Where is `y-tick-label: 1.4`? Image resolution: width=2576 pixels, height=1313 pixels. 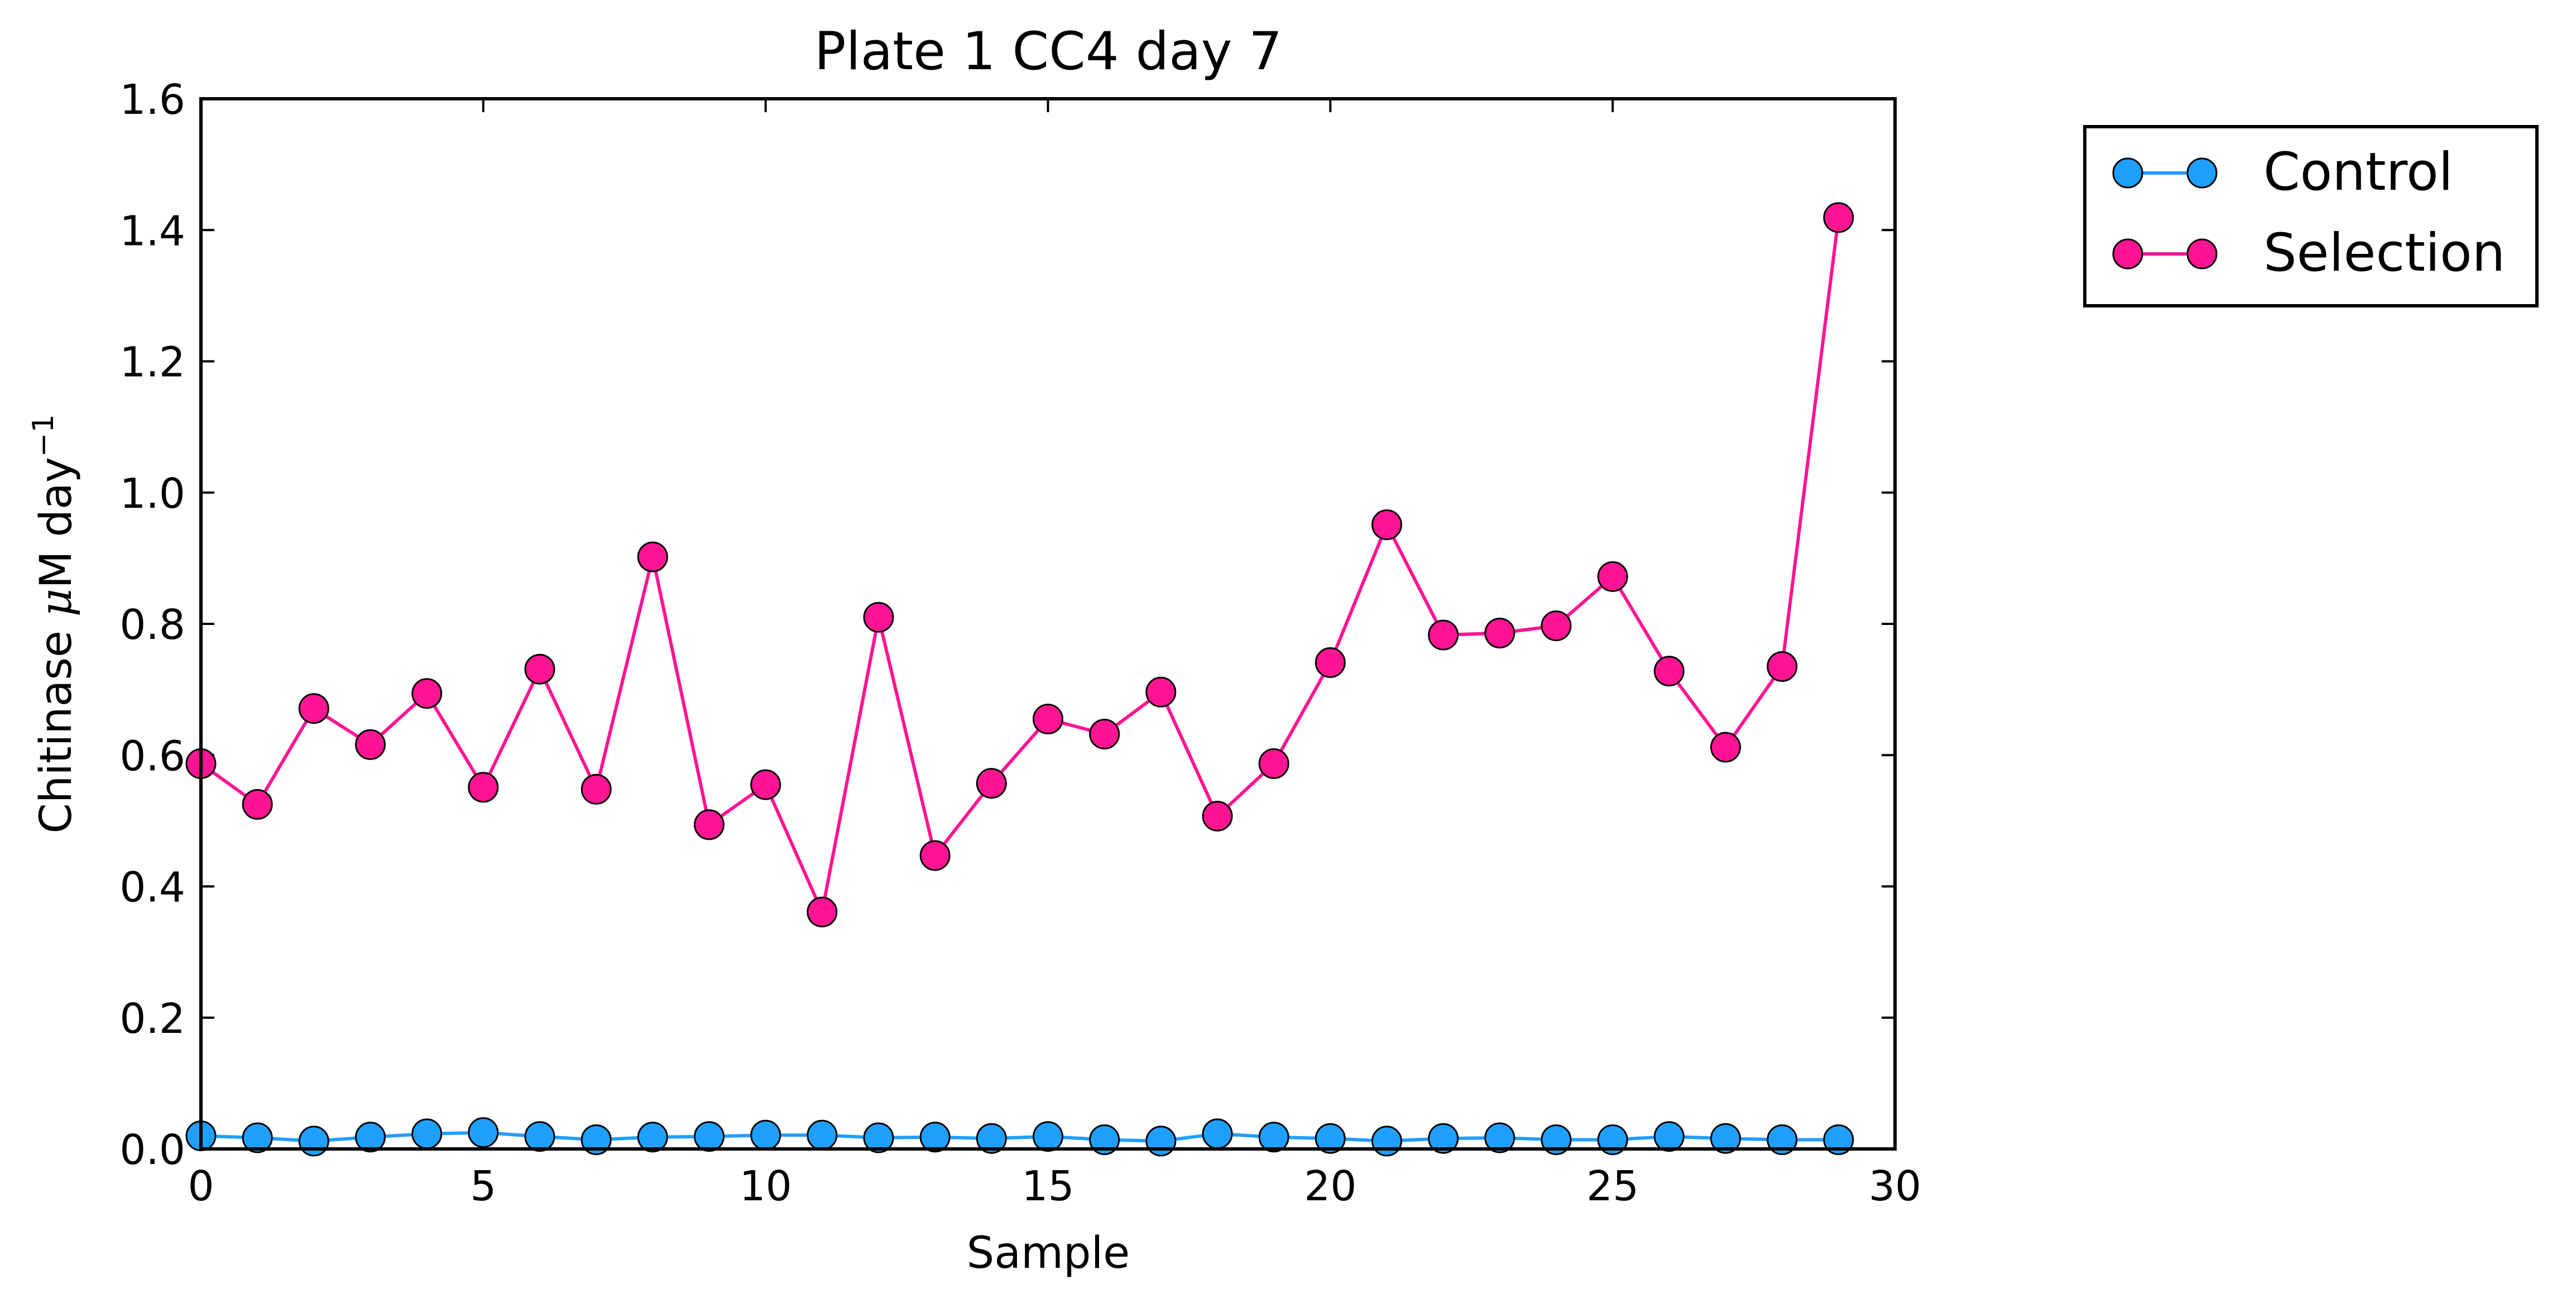
y-tick-label: 1.4 is located at coordinates (152, 231).